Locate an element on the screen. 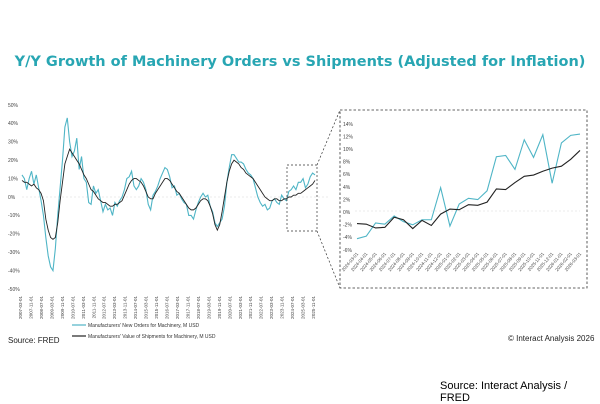 The width and height of the screenshot is (600, 404). copyright-credit: © Interact Analysis 2026 is located at coordinates (551, 338).